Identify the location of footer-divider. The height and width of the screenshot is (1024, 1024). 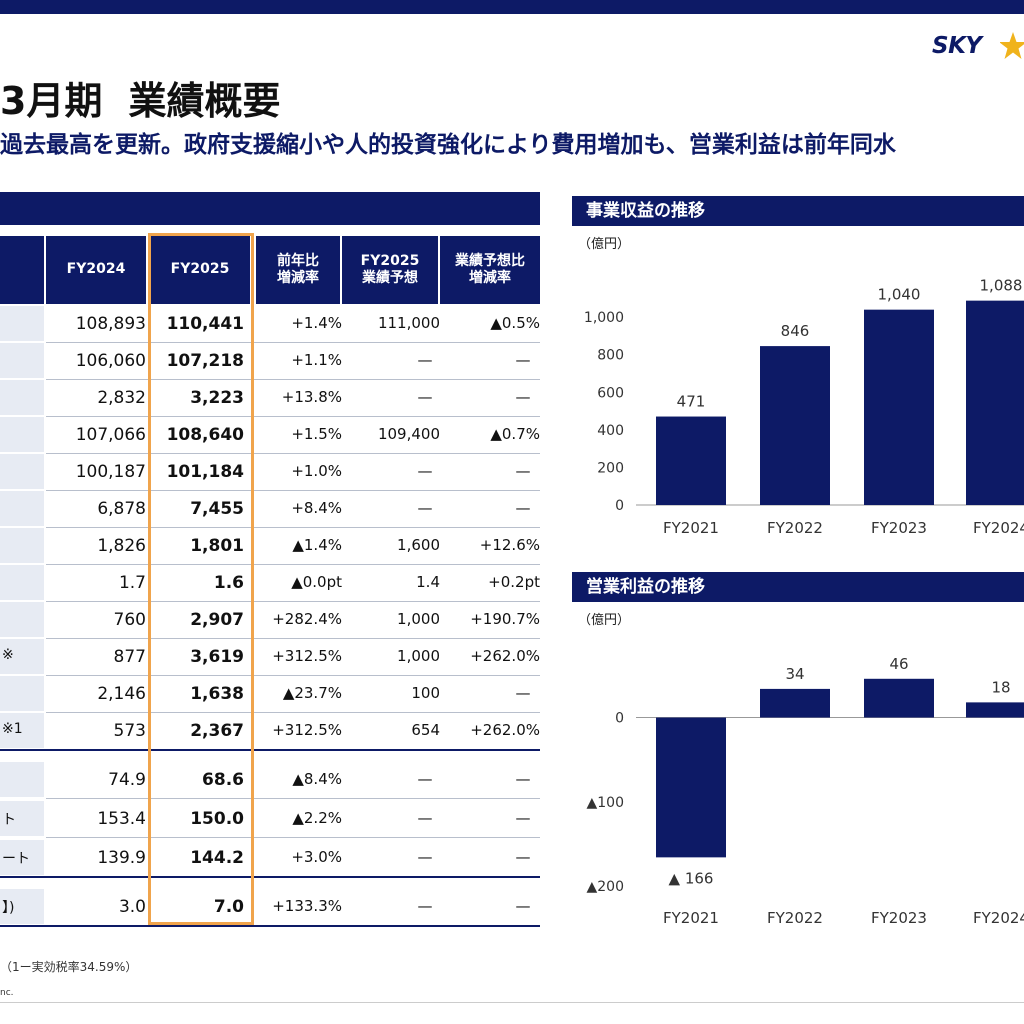
(512, 1002).